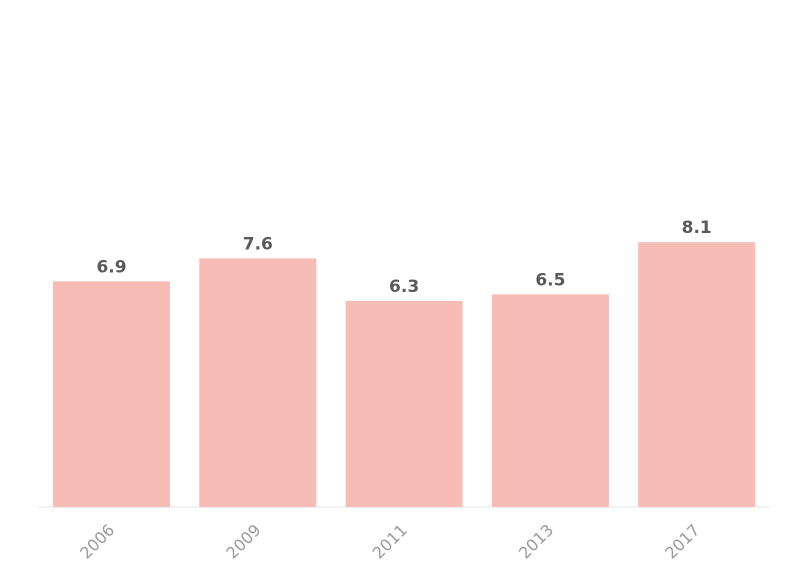  Describe the element at coordinates (536, 541) in the screenshot. I see `x-tick-label-2013: 2013` at that location.